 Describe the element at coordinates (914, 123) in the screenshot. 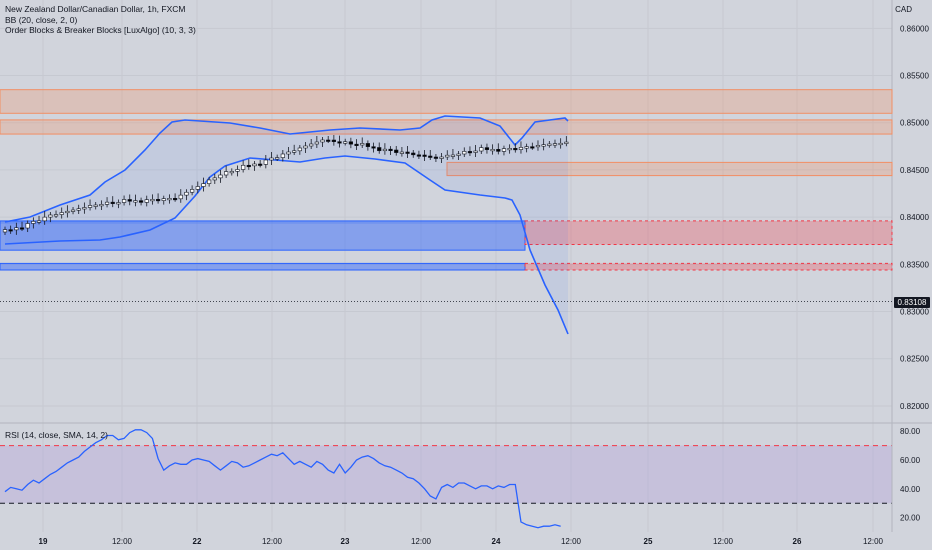

I see `price-axis-label: 0.85000` at that location.